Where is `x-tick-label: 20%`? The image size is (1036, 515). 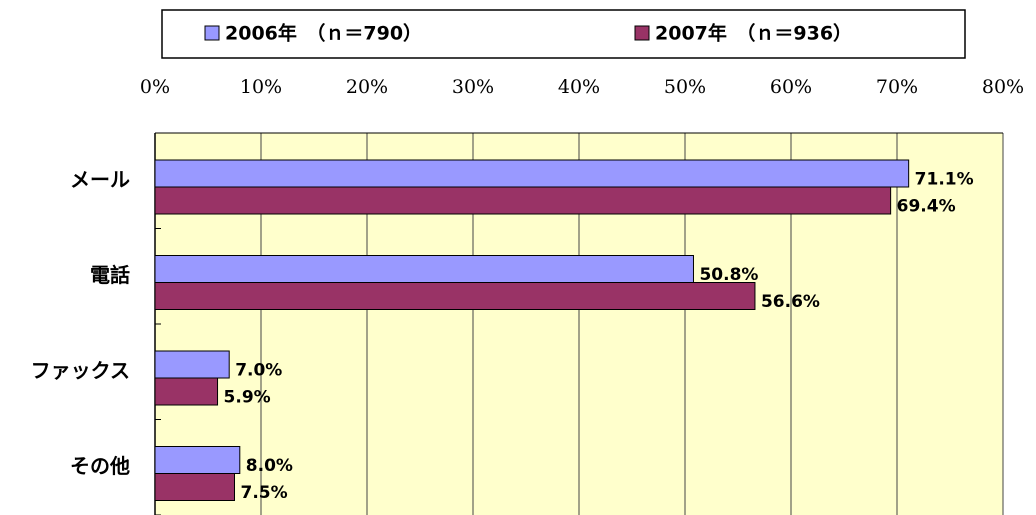
x-tick-label: 20% is located at coordinates (367, 87).